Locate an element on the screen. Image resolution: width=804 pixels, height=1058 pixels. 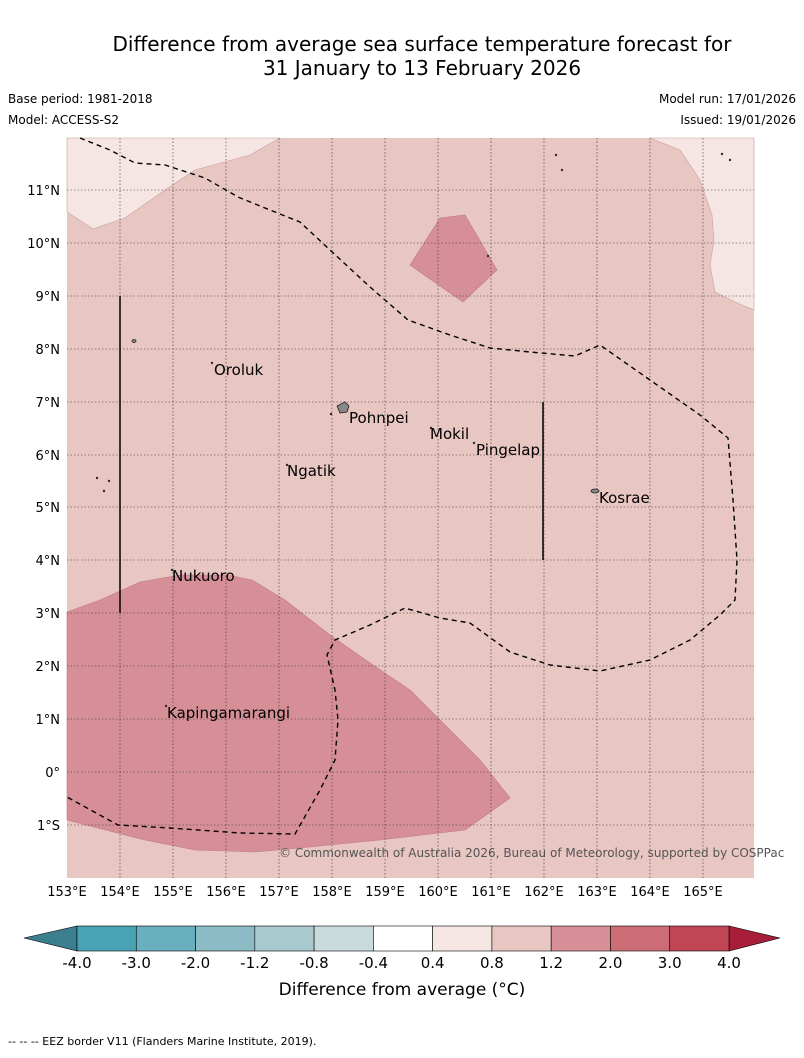
lat-label: 1°S is located at coordinates (48, 826).